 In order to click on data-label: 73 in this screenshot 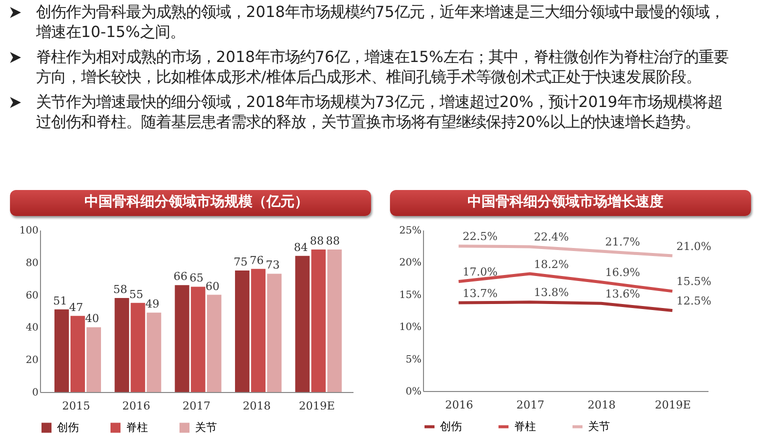, I will do `click(273, 265)`.